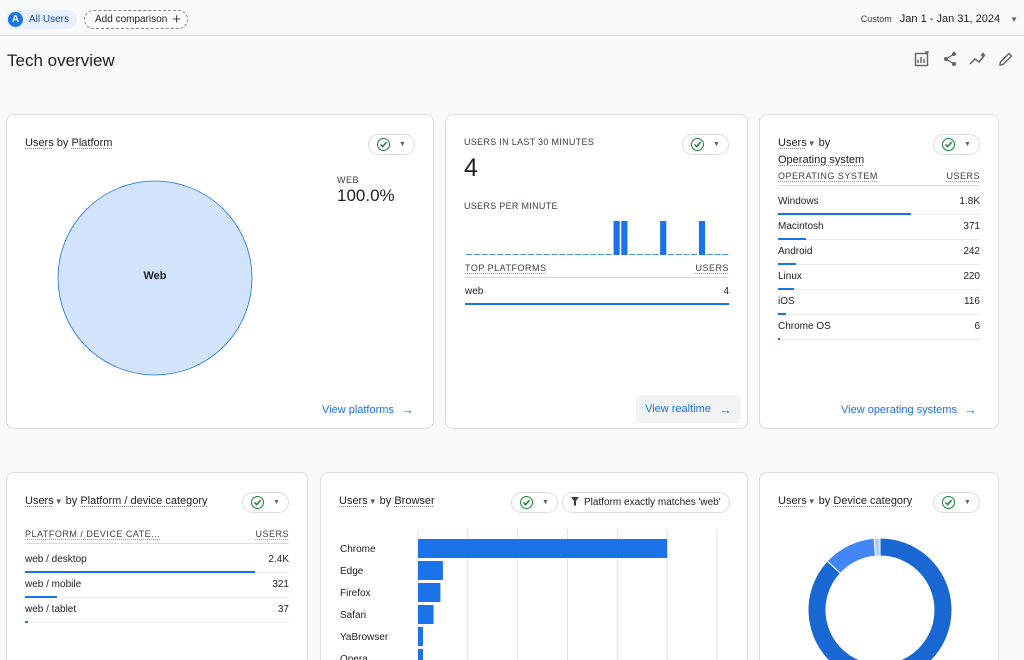 The width and height of the screenshot is (1024, 660). What do you see at coordinates (15, 19) in the screenshot?
I see `segment-avatar: A` at bounding box center [15, 19].